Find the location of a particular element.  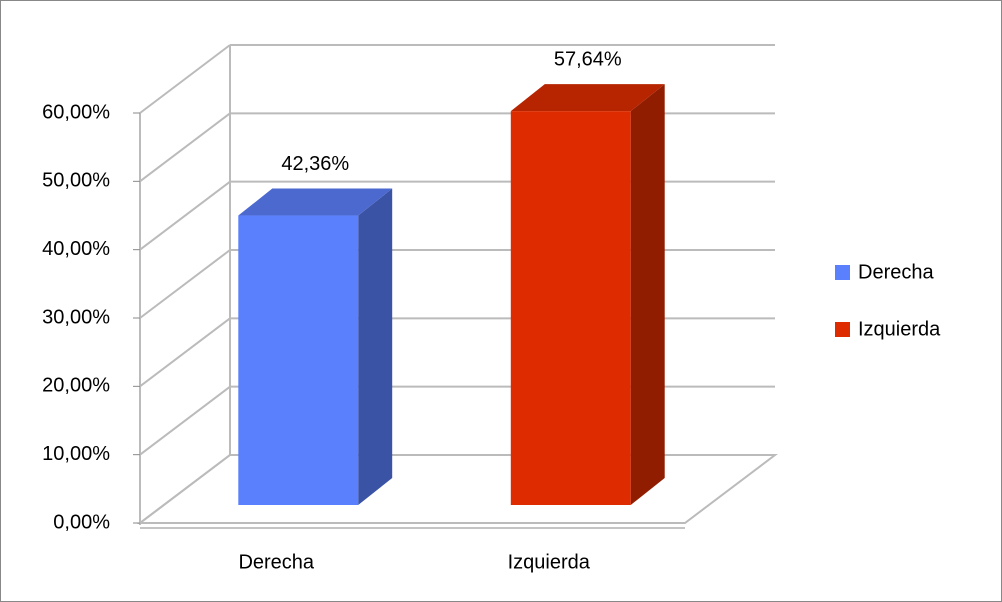

y-tick-label: 50,00% is located at coordinates (76, 181).